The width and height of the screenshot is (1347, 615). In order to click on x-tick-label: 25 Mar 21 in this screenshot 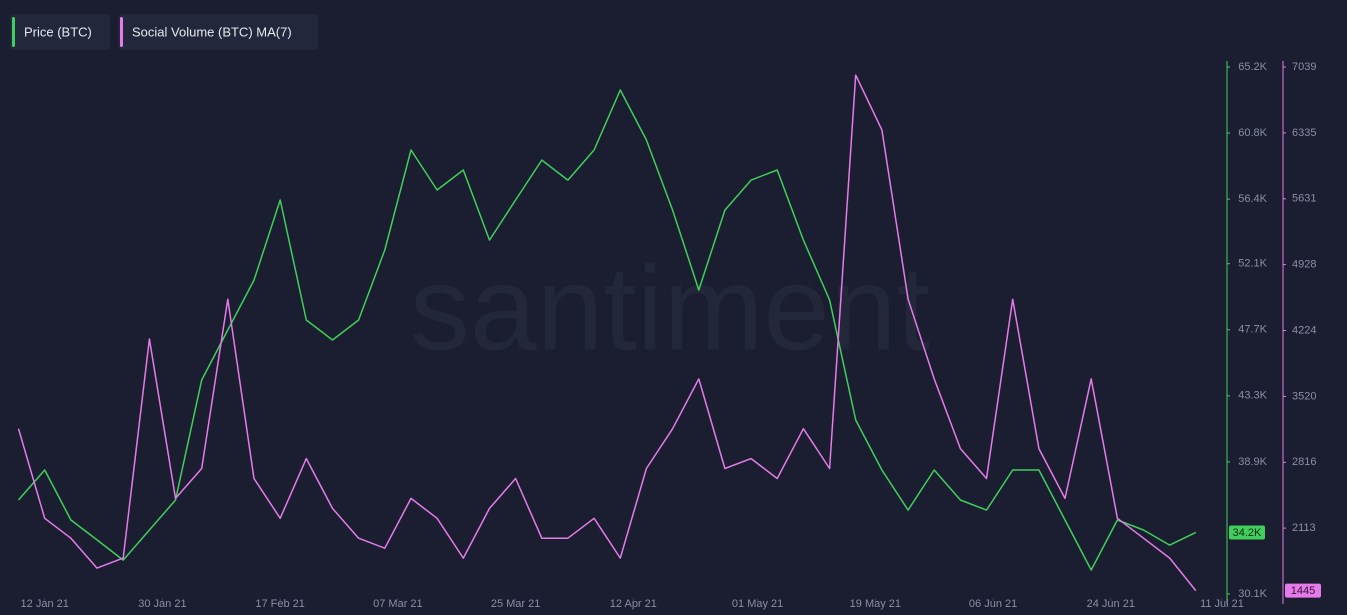, I will do `click(516, 604)`.